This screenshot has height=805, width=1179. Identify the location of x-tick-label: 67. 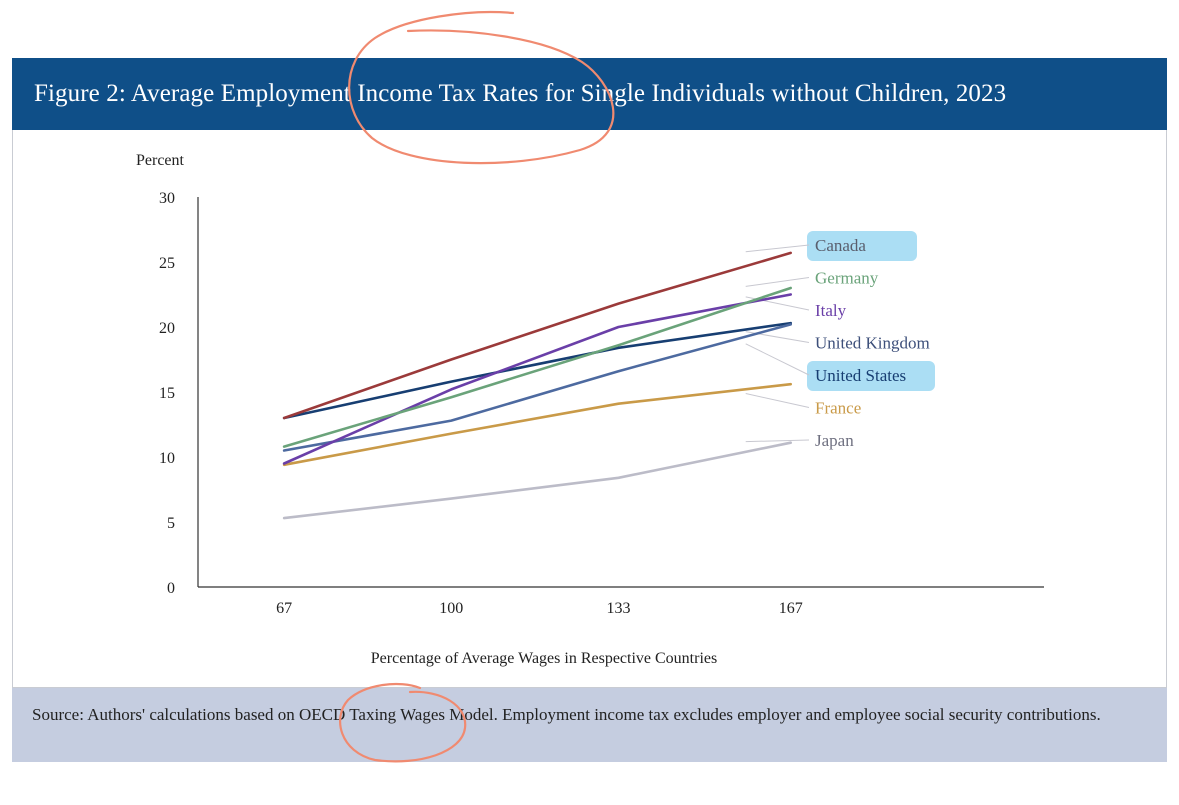
(284, 608).